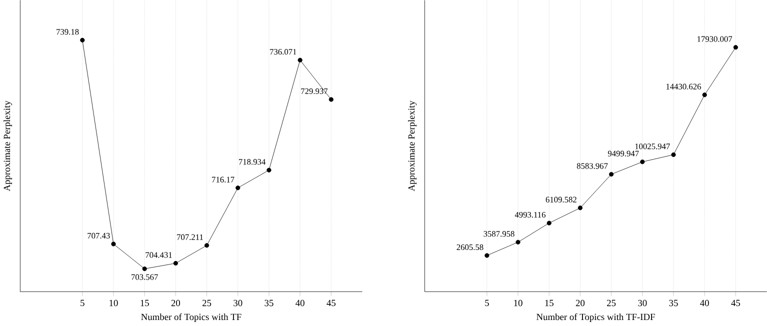 This screenshot has height=326, width=767. I want to click on data-label: 10025.947, so click(652, 147).